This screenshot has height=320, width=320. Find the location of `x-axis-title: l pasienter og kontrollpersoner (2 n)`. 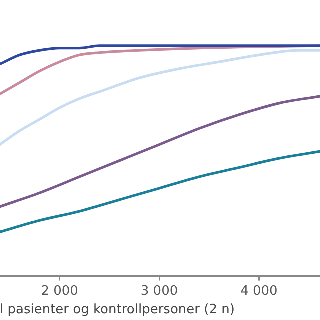

x-axis-title: l pasienter og kontrollpersoner (2 n) is located at coordinates (117, 310).